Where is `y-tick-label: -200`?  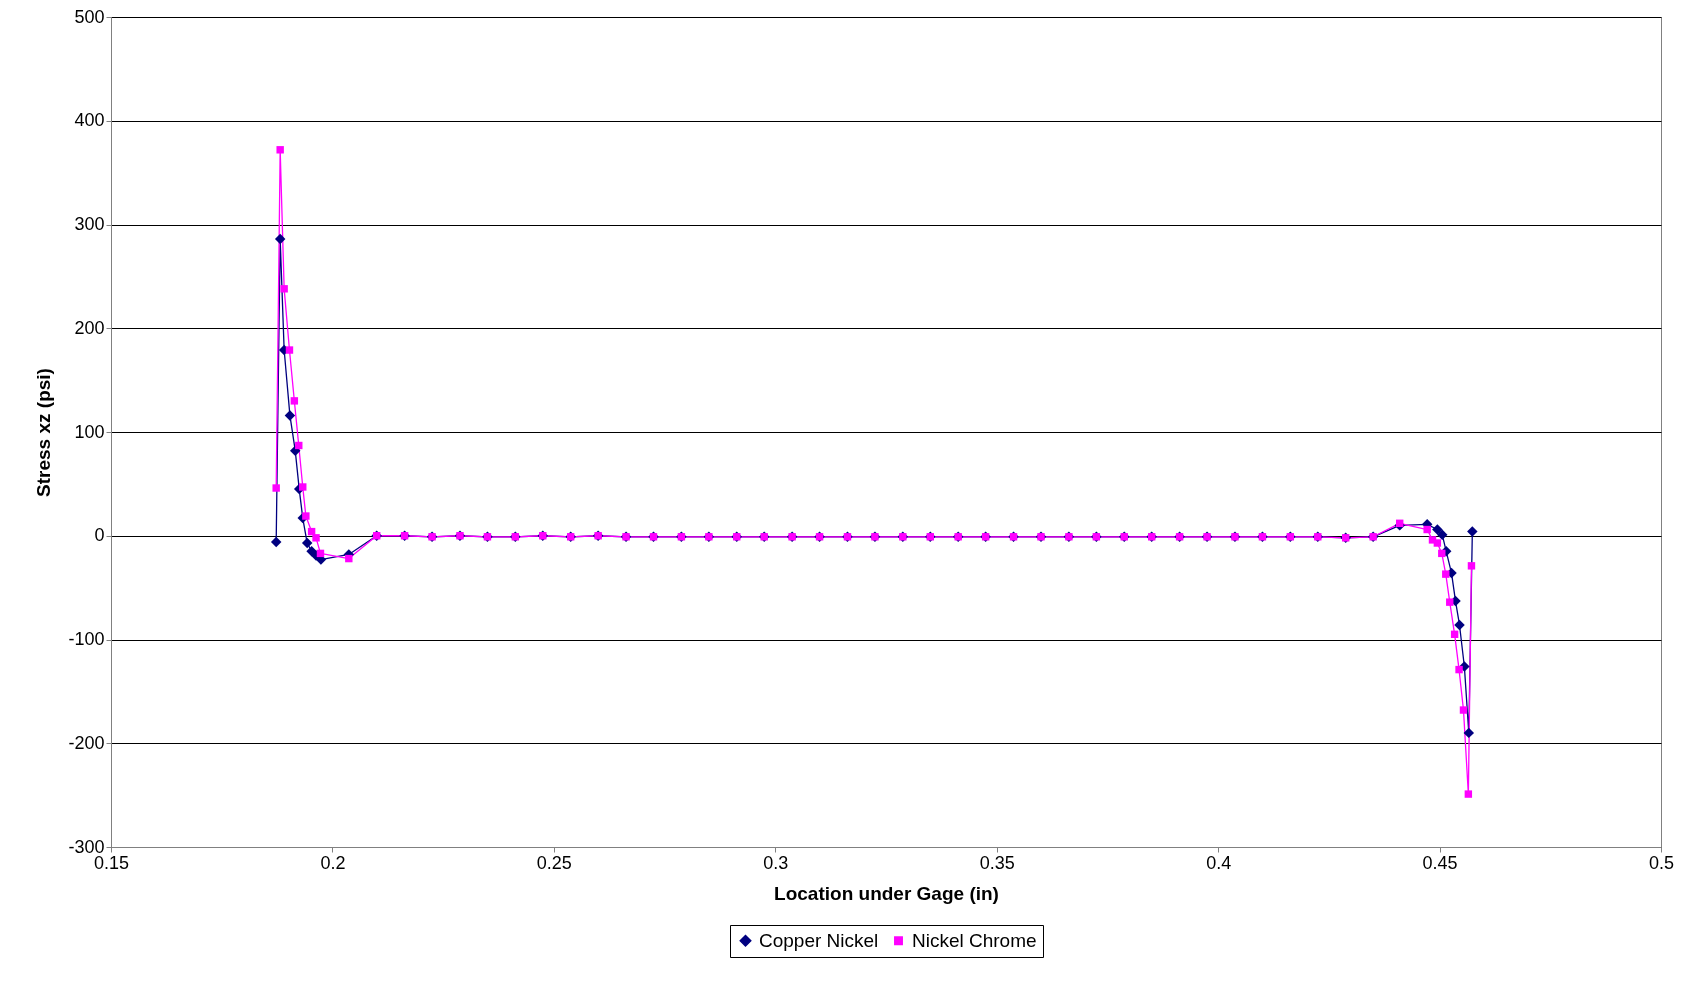 y-tick-label: -200 is located at coordinates (86, 742).